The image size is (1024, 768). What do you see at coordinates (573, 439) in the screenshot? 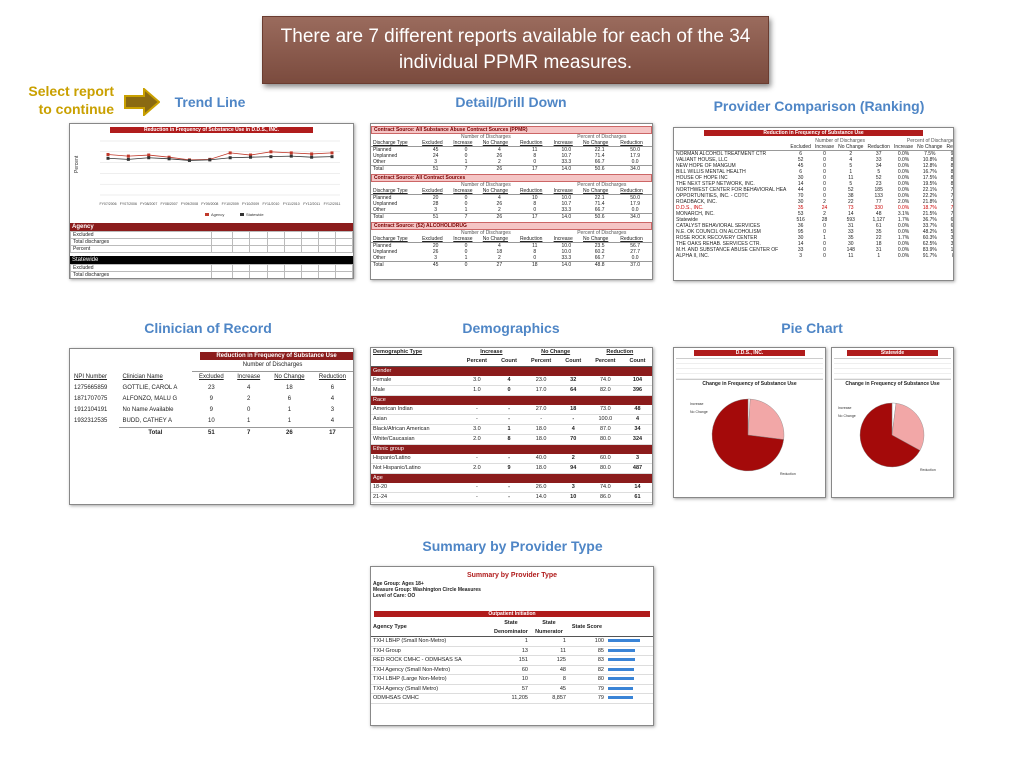
I see `table-cell: 70` at bounding box center [573, 439].